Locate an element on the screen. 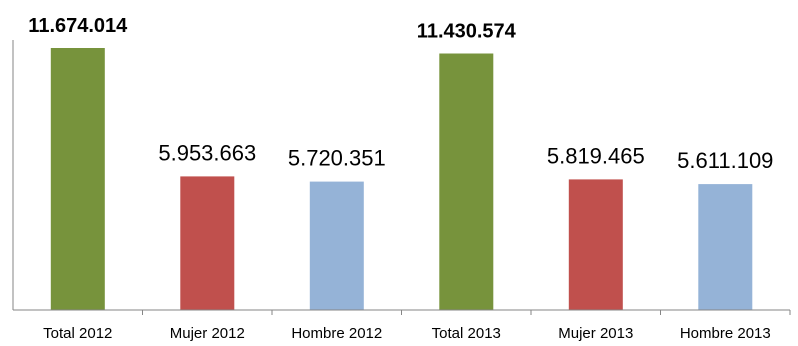  bar-total-2013 is located at coordinates (466, 181).